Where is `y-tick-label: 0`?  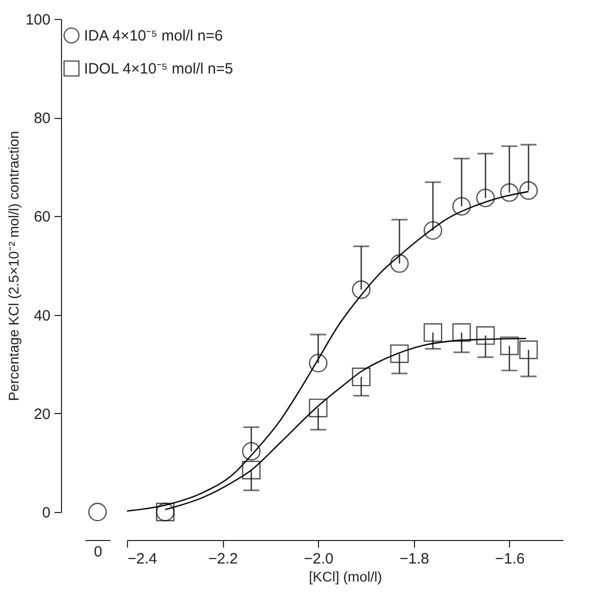
y-tick-label: 0 is located at coordinates (46, 513).